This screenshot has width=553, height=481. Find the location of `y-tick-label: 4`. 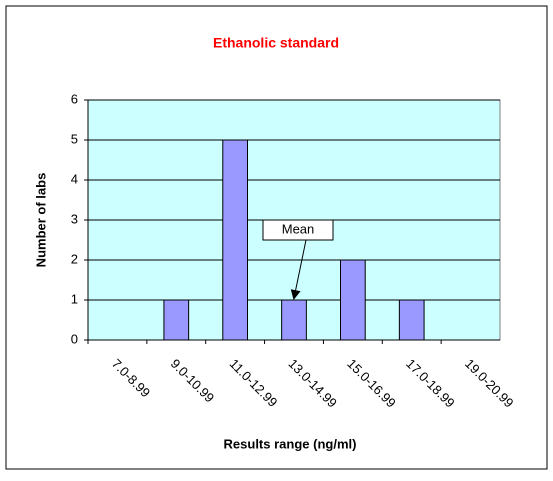

y-tick-label: 4 is located at coordinates (74, 178).